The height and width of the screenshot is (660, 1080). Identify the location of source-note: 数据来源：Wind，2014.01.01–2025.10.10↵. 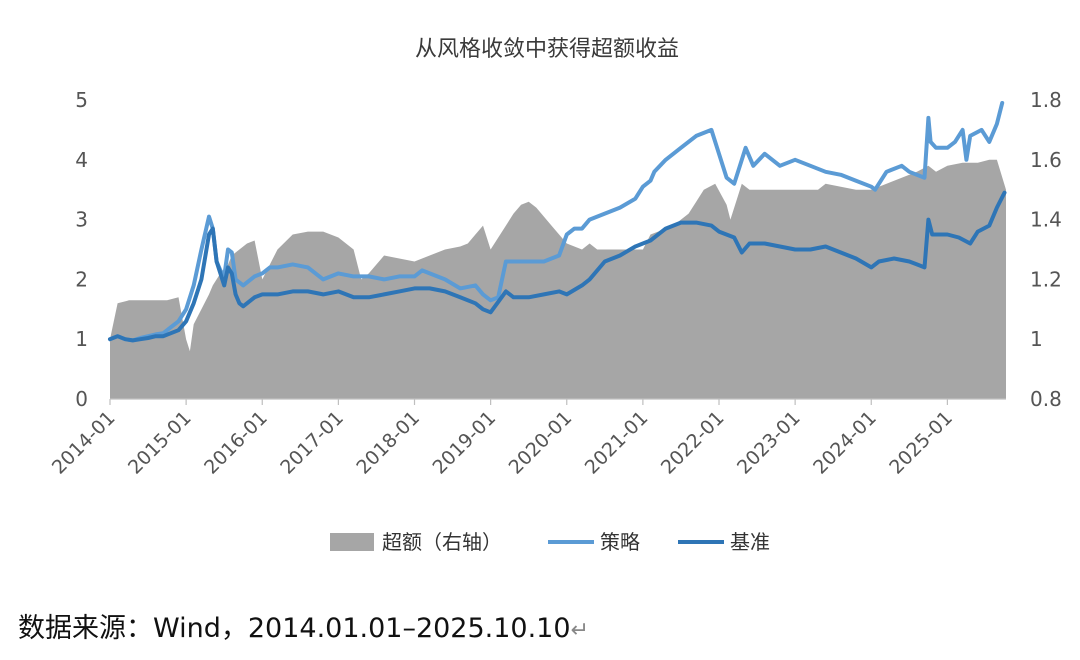
(303, 625).